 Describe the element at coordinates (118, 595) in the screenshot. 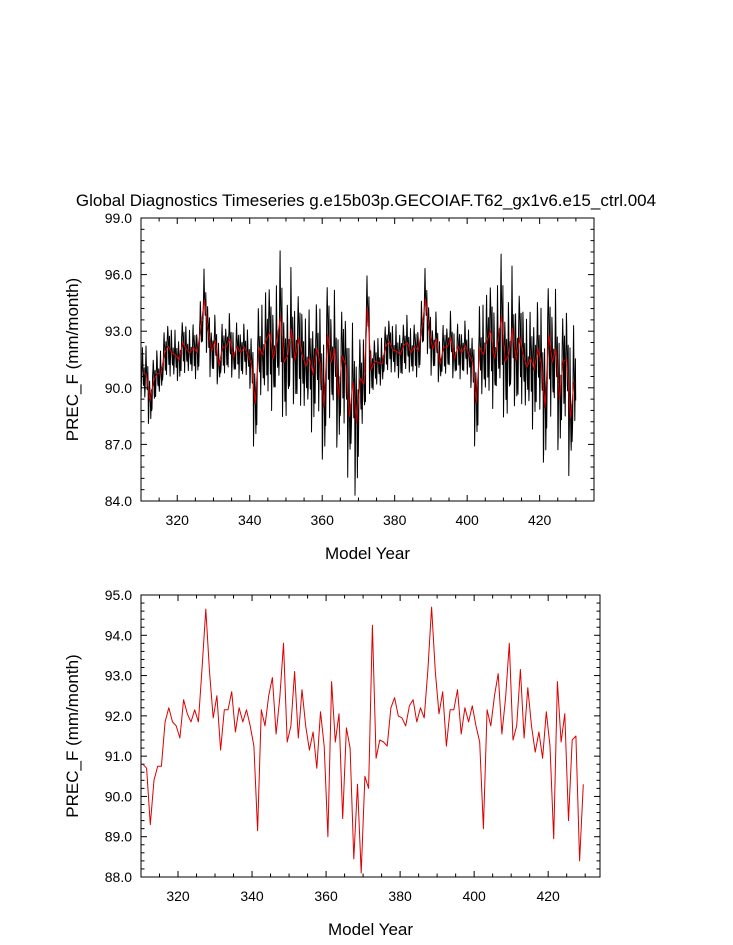

I see `y-tick-label: 95.0` at that location.